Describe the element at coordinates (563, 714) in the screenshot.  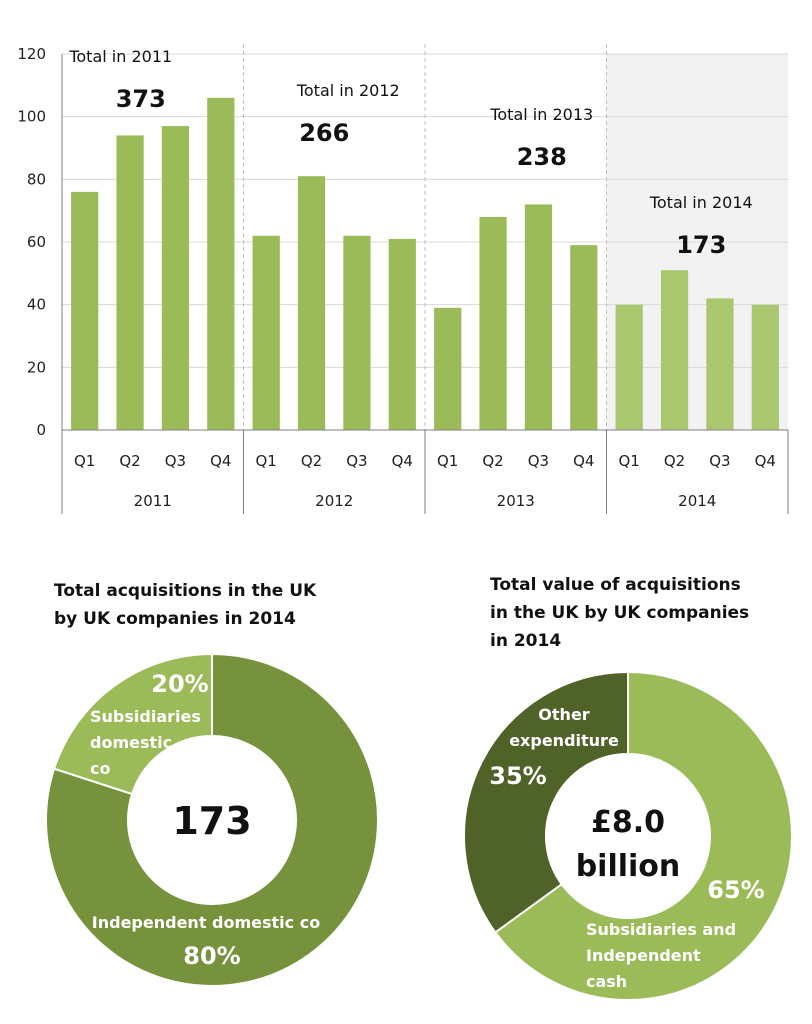
I see `slice-label: Other` at that location.